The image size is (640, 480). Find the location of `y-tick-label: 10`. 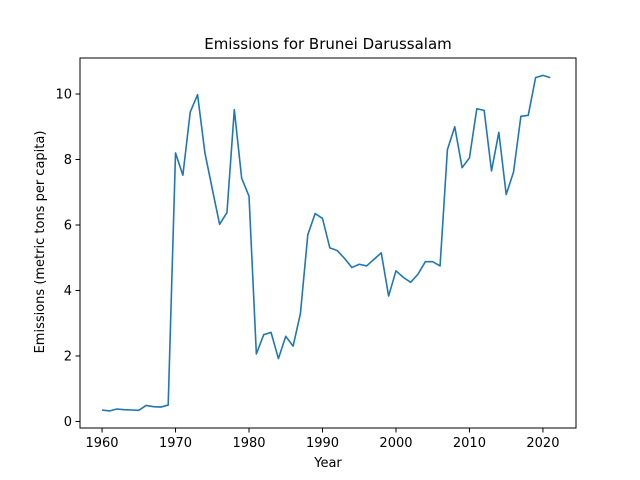

y-tick-label: 10 is located at coordinates (63, 95).